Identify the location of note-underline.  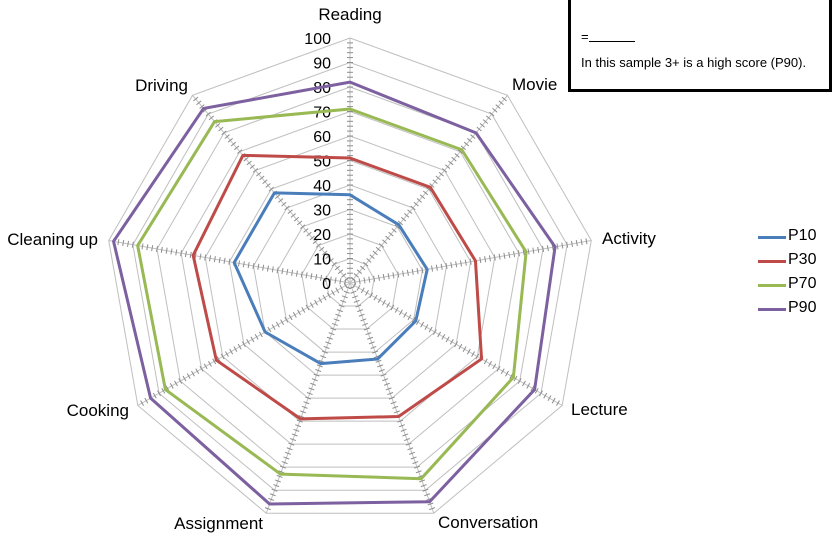
(611, 35).